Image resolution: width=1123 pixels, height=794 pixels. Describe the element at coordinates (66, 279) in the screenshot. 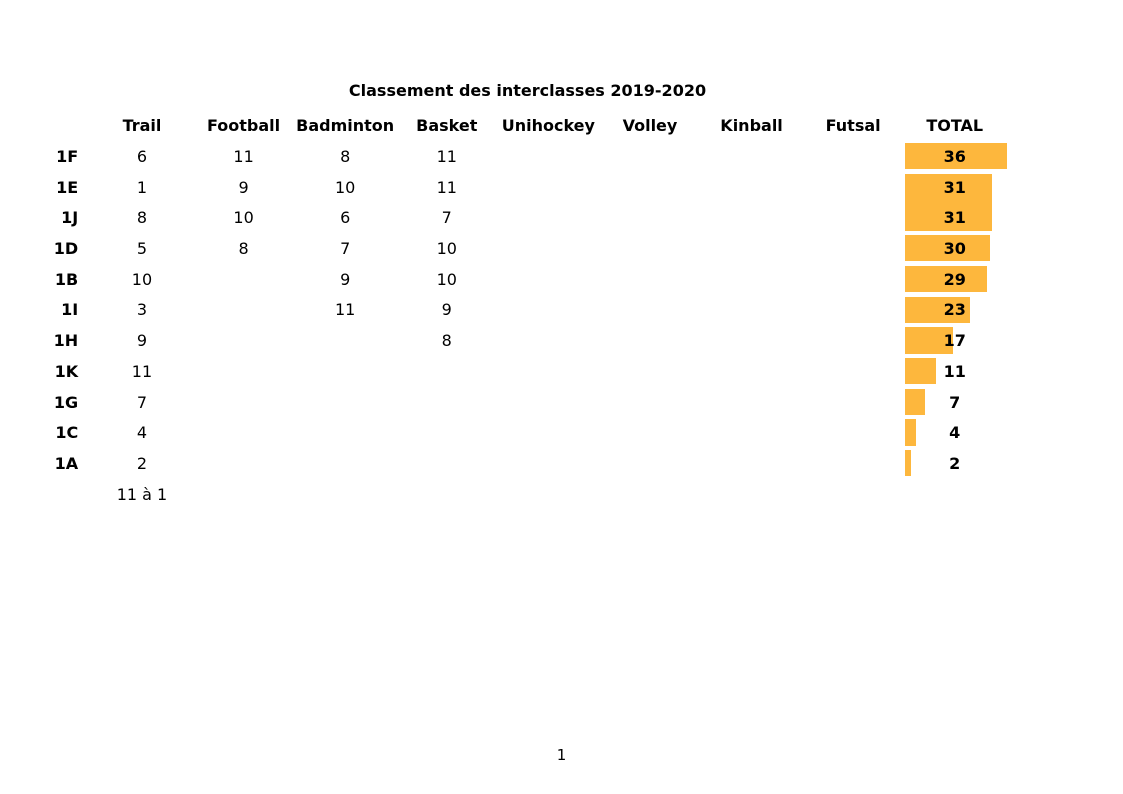

I see `row-label: 1B` at that location.